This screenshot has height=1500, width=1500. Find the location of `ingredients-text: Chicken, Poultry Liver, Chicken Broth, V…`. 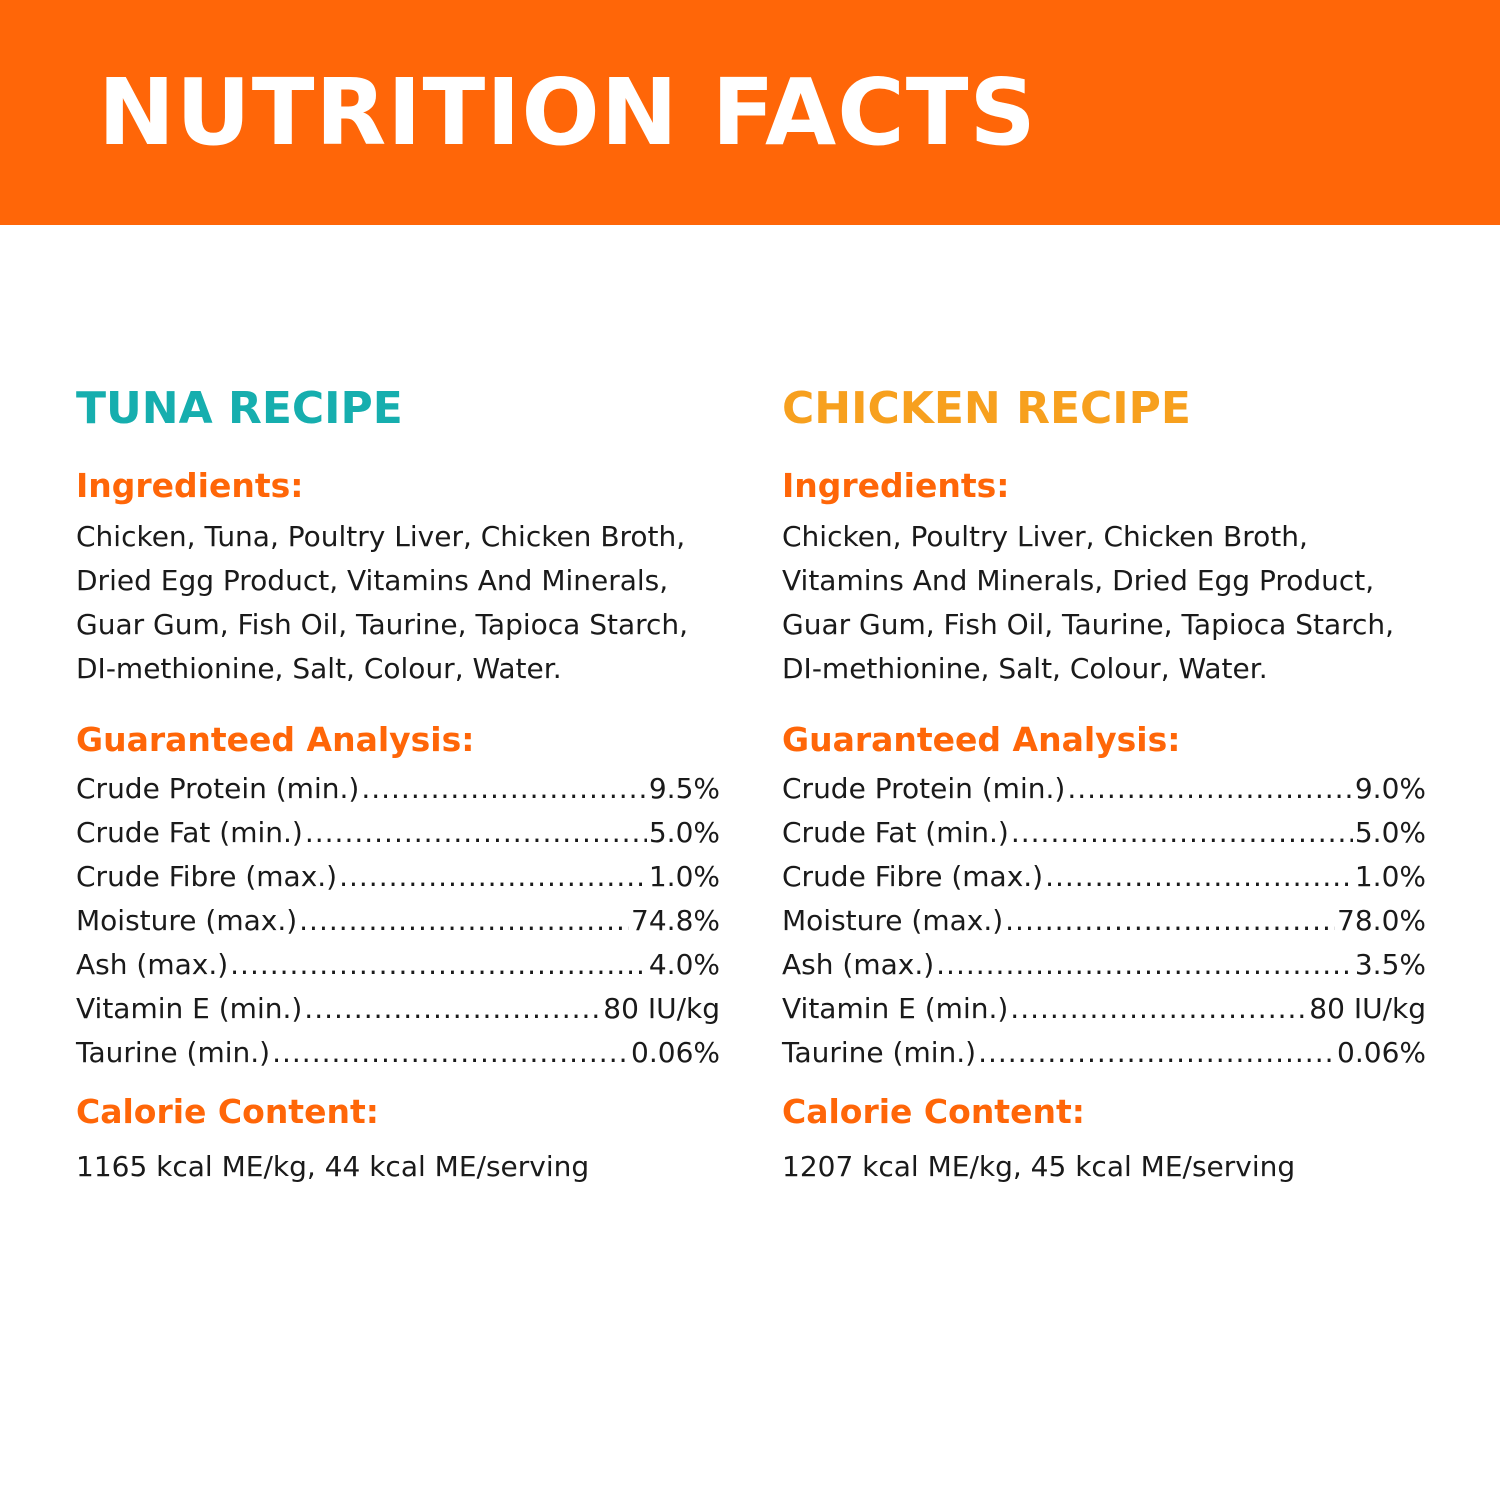

ingredients-text: Chicken, Poultry Liver, Chicken Broth, V… is located at coordinates (1088, 602).